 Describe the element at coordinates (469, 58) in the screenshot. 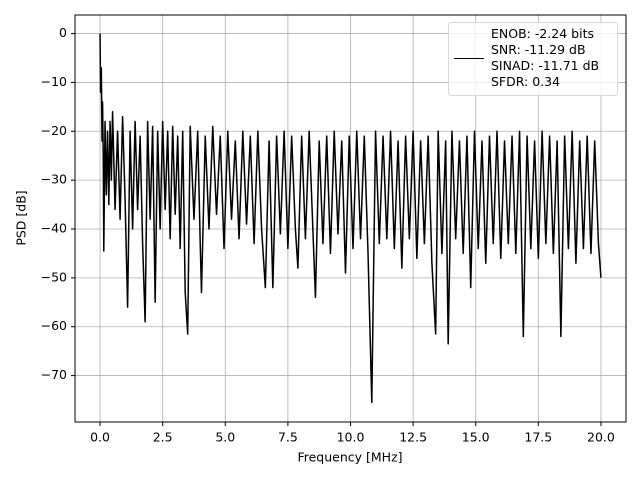

I see `legend-swatch` at that location.